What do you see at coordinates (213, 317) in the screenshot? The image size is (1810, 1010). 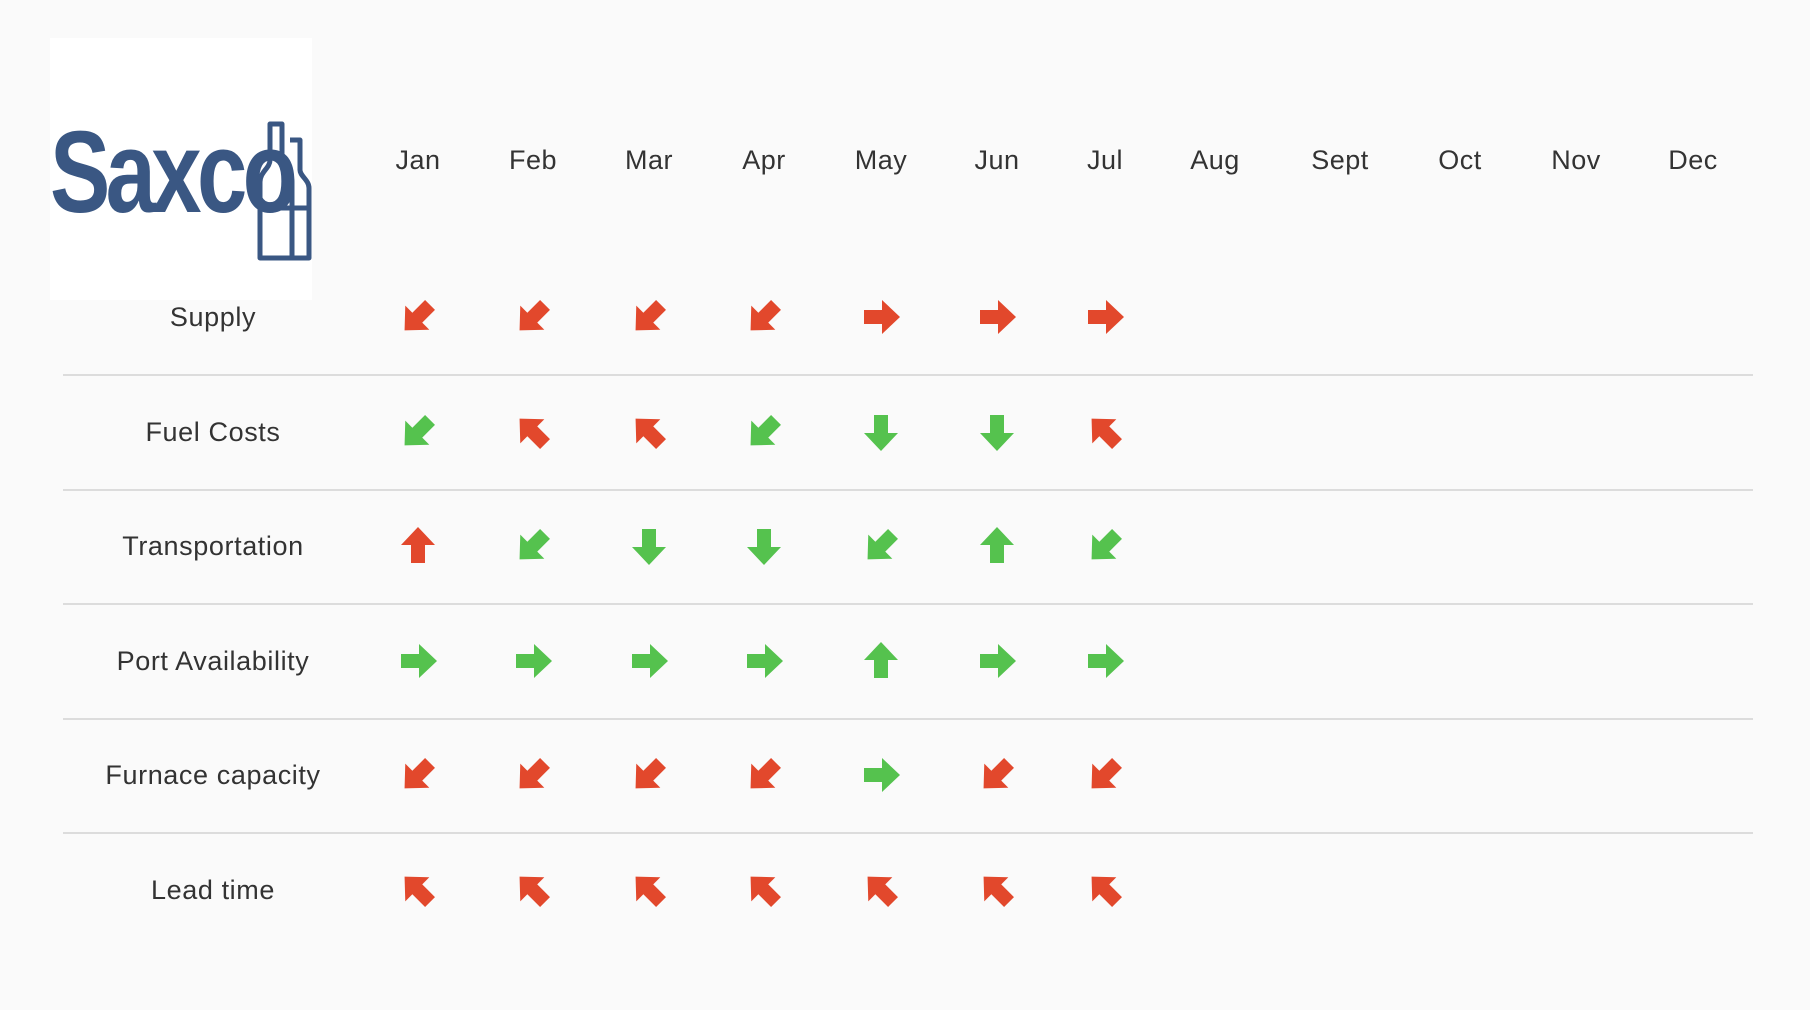 I see `row-label-supply: Supply` at bounding box center [213, 317].